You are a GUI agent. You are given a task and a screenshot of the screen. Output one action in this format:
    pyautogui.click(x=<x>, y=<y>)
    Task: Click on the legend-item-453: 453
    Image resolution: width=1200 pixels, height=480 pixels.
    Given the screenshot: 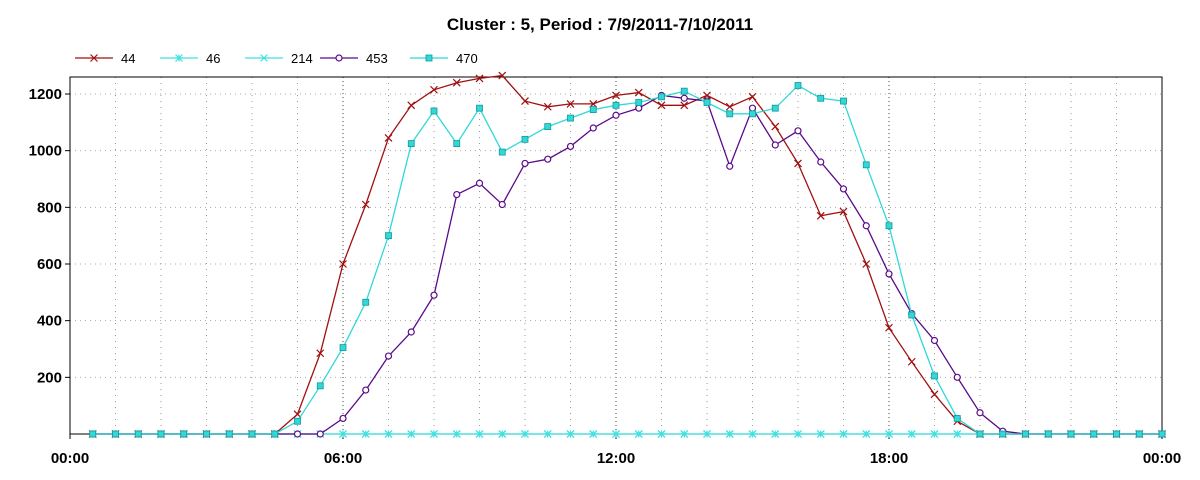 What is the action you would take?
    pyautogui.click(x=354, y=58)
    